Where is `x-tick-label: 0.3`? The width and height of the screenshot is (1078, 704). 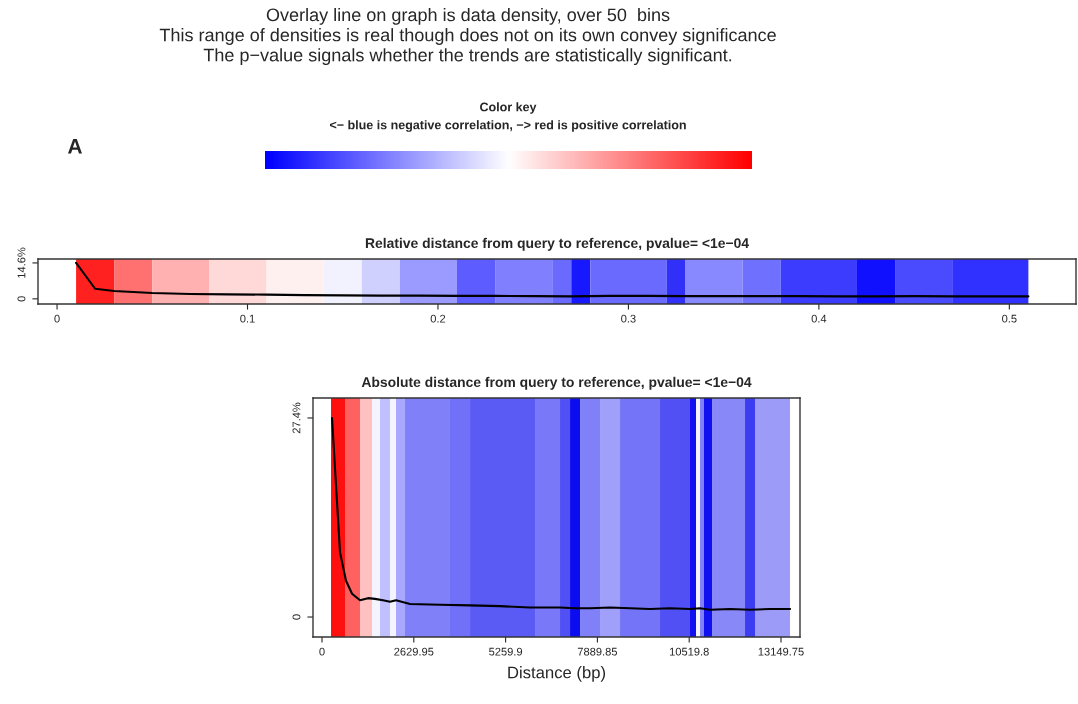 x-tick-label: 0.3 is located at coordinates (628, 318).